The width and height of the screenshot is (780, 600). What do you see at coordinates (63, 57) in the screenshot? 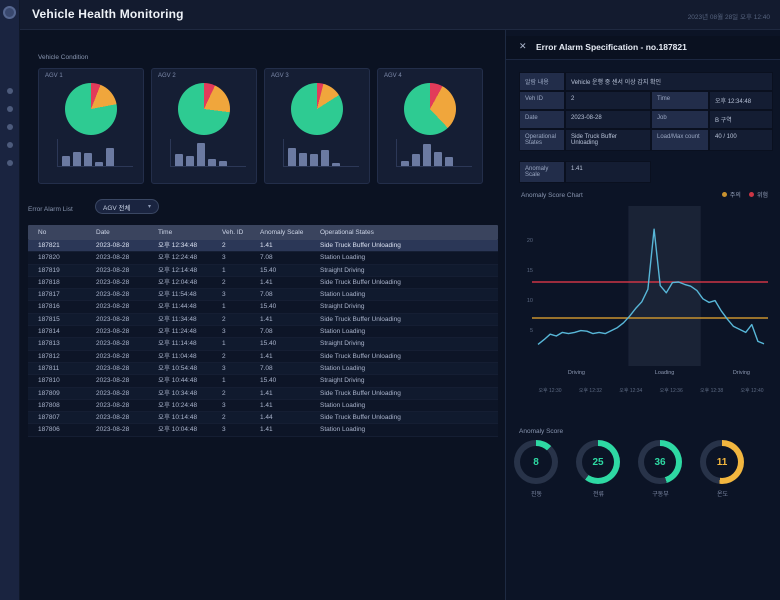
I see `vehicle-condition-label: Vehicle Condition` at bounding box center [63, 57].